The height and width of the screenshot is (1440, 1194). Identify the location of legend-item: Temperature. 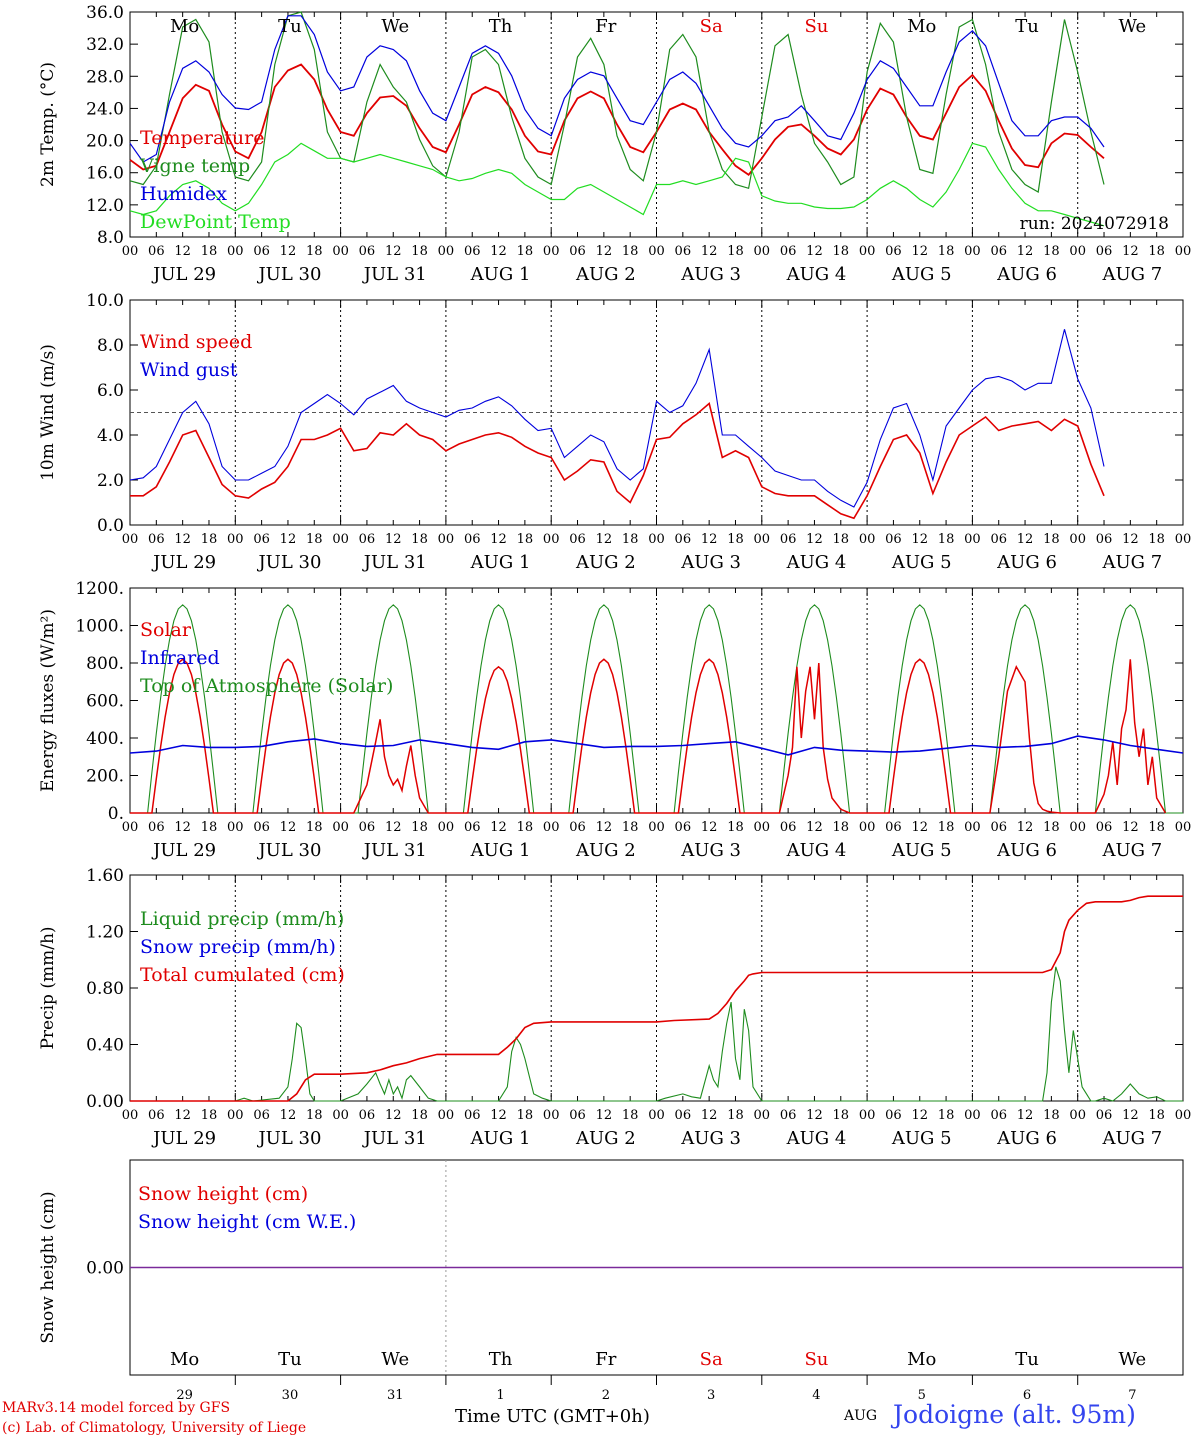
(202, 138).